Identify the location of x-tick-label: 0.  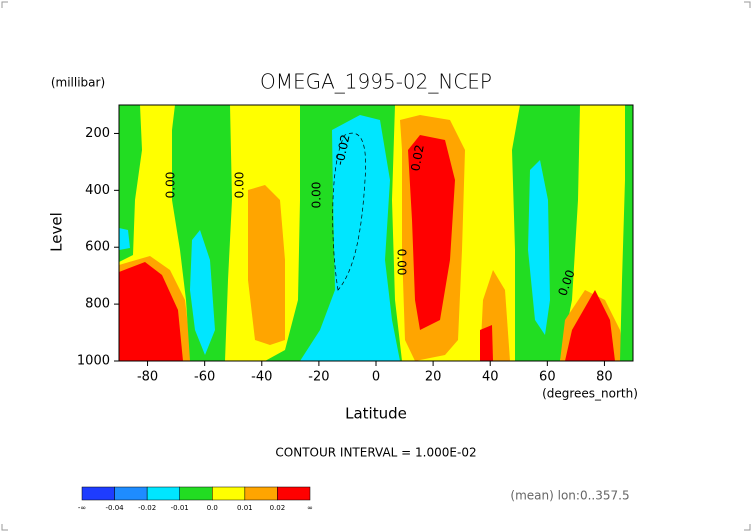
(376, 377).